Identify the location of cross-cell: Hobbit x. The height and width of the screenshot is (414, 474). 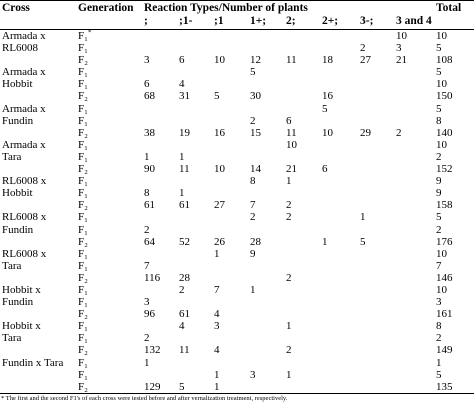
(21, 289).